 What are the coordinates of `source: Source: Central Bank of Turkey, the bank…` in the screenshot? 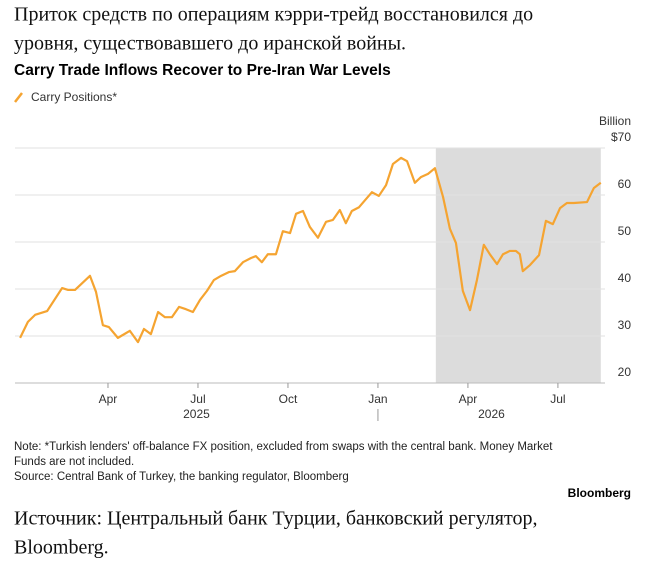 It's located at (181, 477).